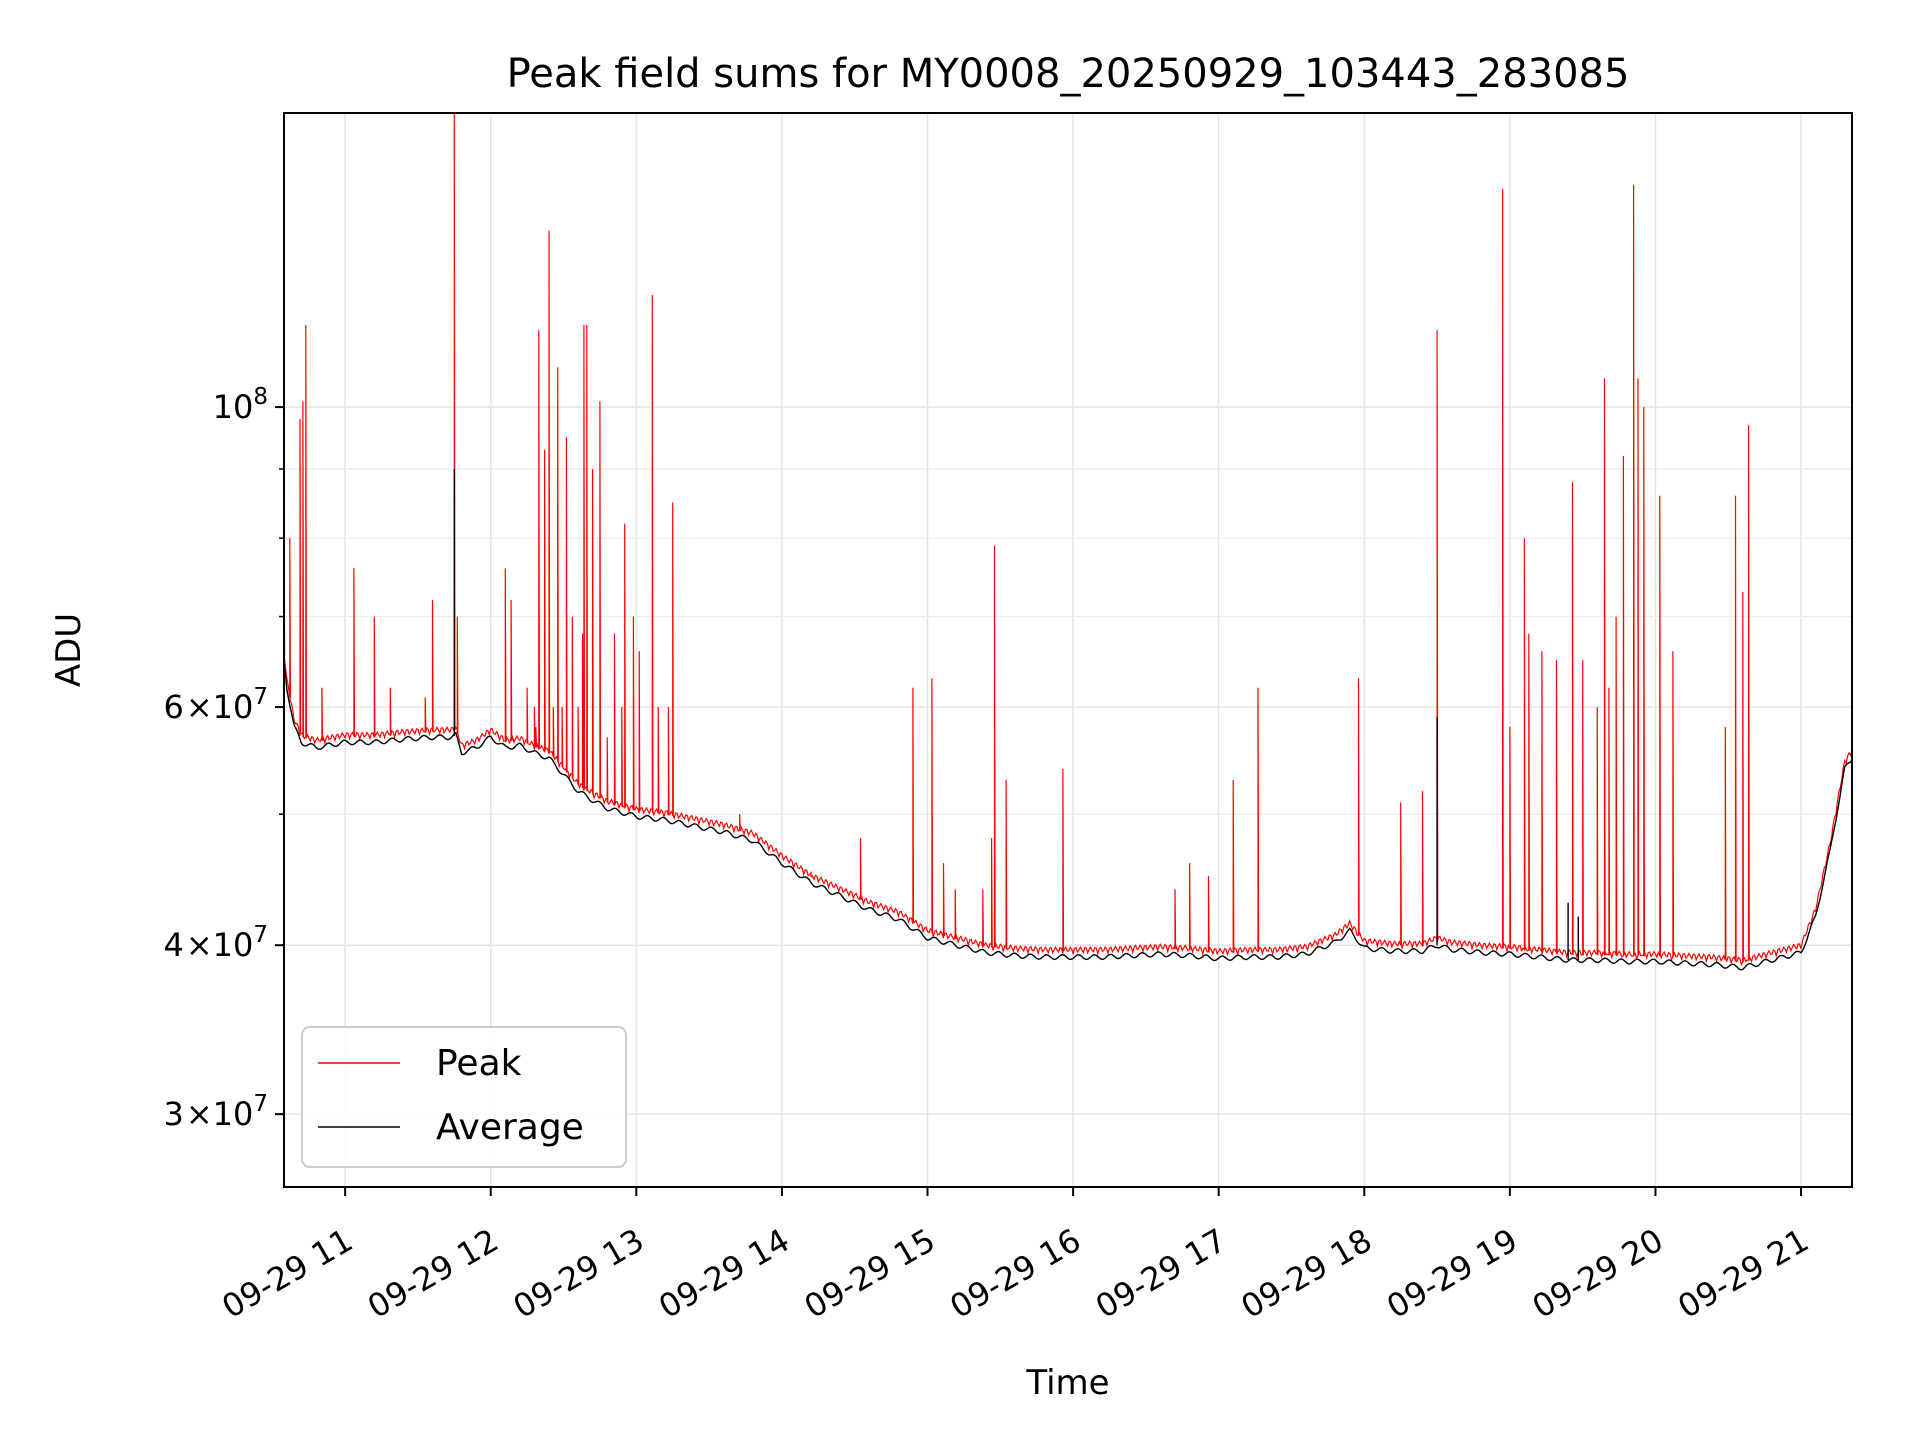  What do you see at coordinates (69, 650) in the screenshot?
I see `y-axis-label: ADU` at bounding box center [69, 650].